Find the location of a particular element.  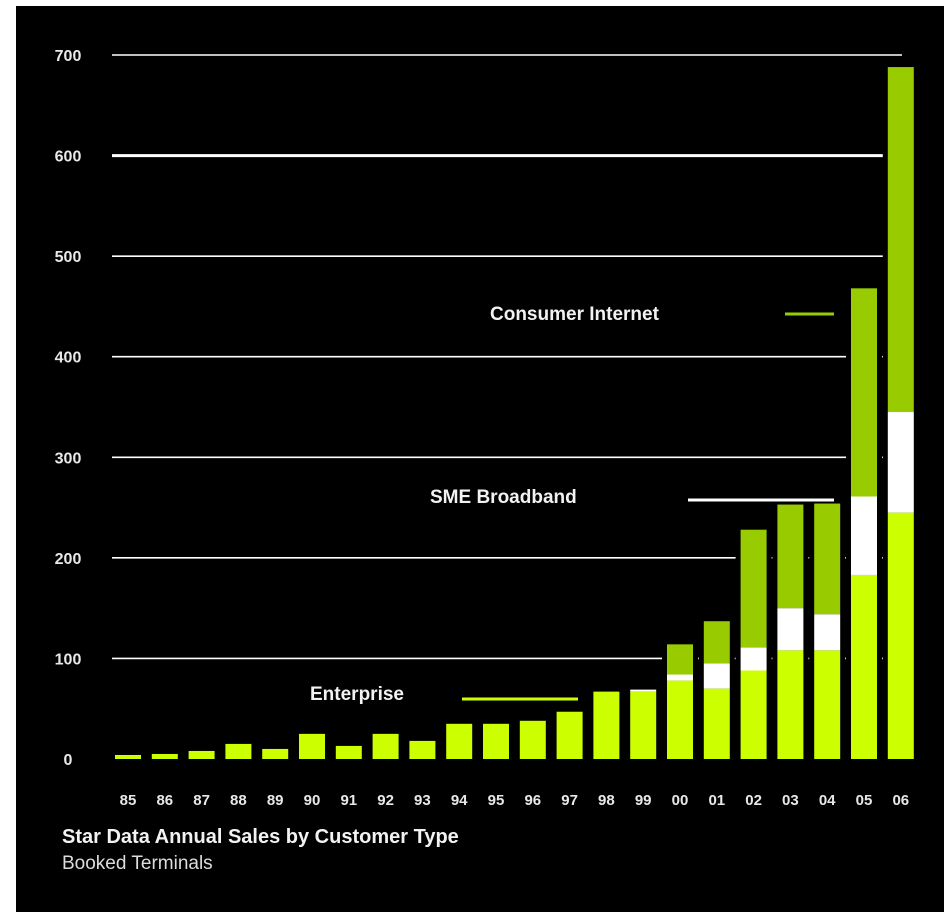

x-tick-label: 04 is located at coordinates (827, 800).